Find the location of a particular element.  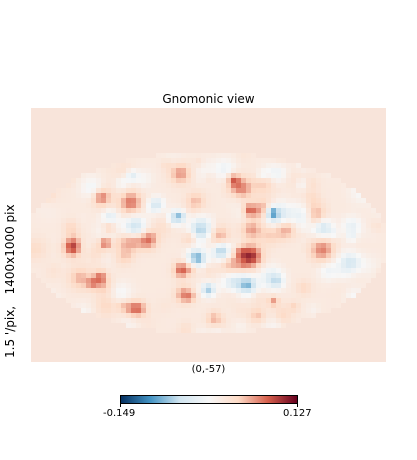

colorbar-max-label: 0.127 is located at coordinates (297, 413).